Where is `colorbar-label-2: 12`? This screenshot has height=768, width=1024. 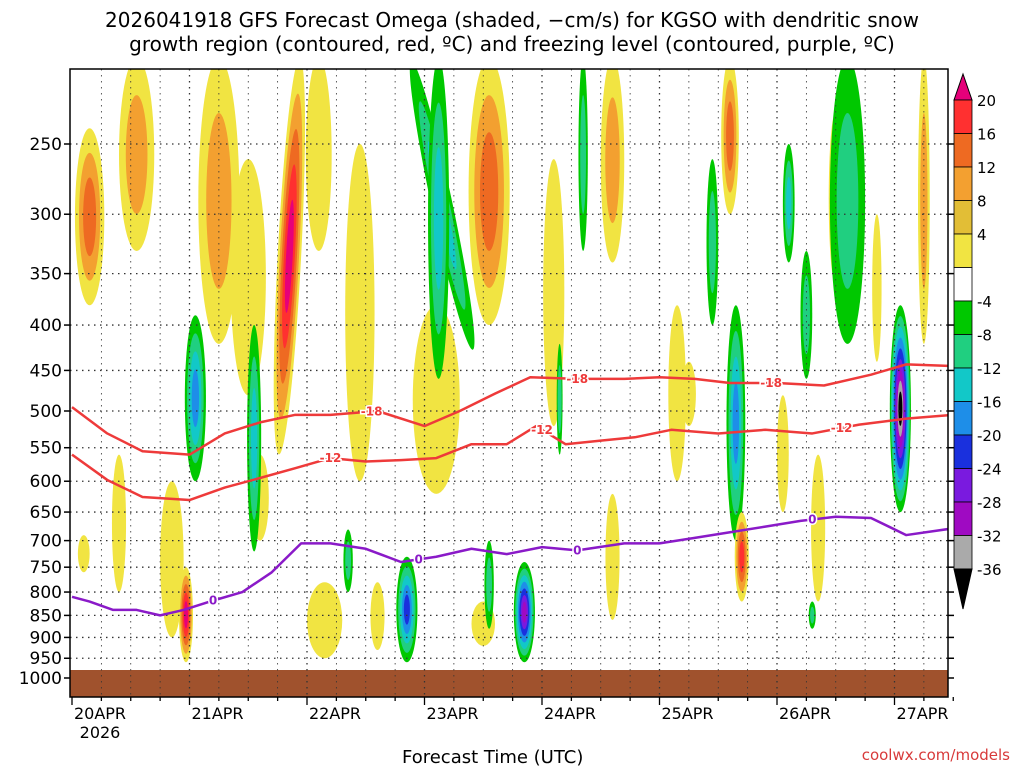
colorbar-label-2: 12 is located at coordinates (986, 168).